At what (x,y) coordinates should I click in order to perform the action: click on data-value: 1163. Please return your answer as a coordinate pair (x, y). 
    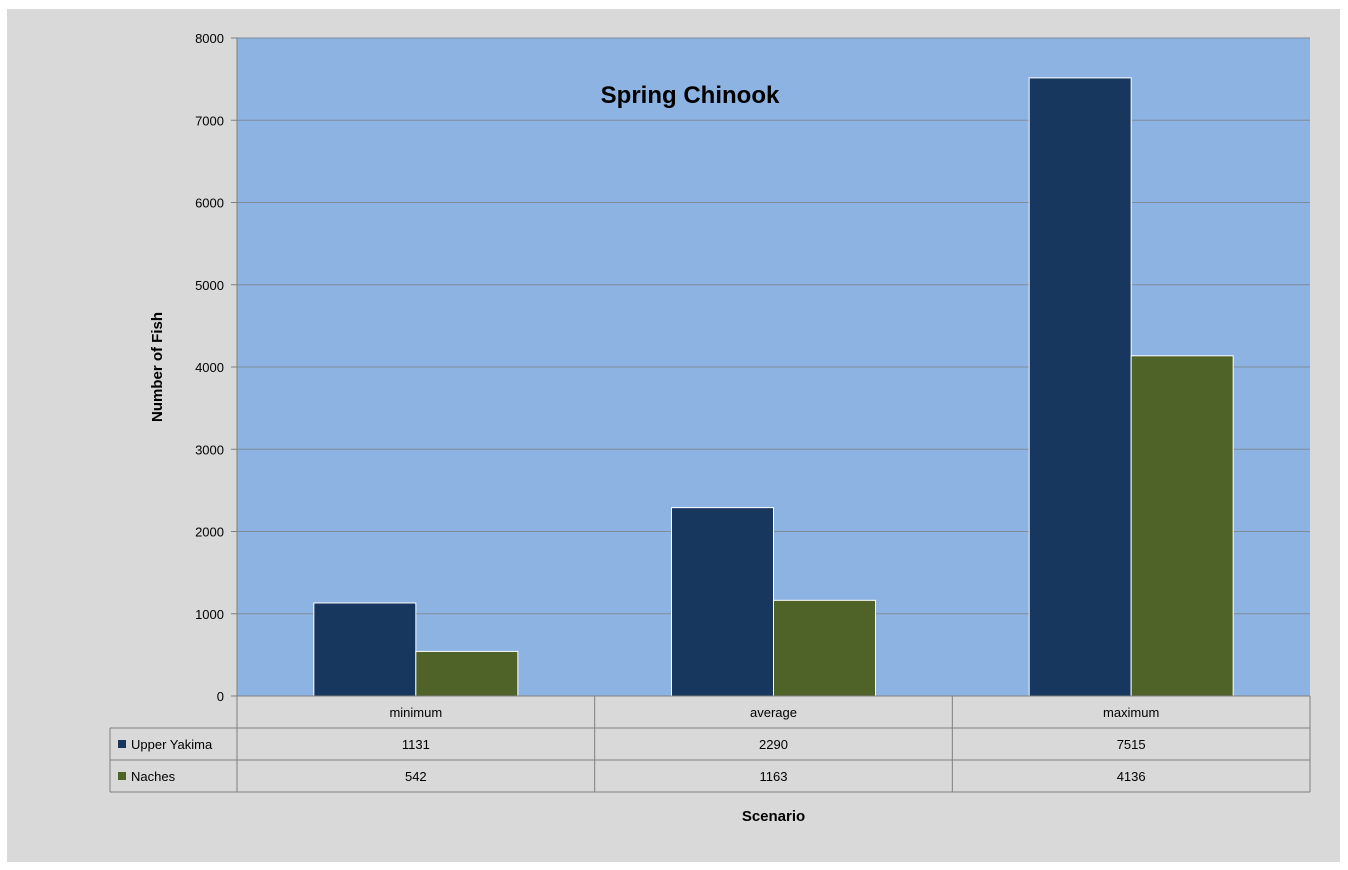
    Looking at the image, I should click on (774, 776).